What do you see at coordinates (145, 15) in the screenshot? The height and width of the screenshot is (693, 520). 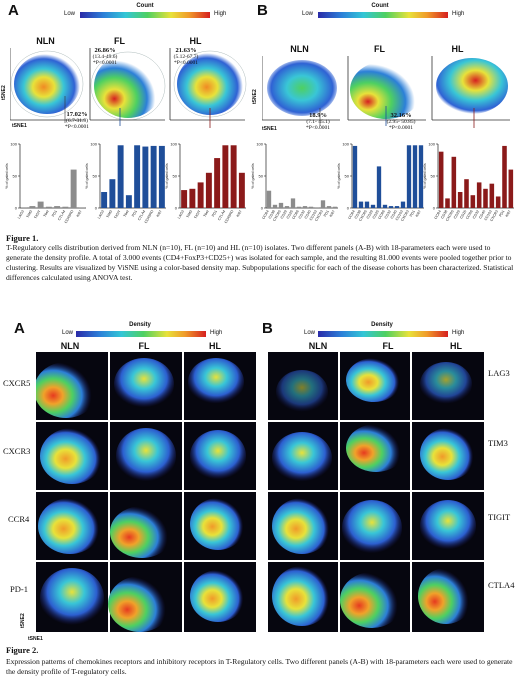 I see `fig1a-colorbar` at bounding box center [145, 15].